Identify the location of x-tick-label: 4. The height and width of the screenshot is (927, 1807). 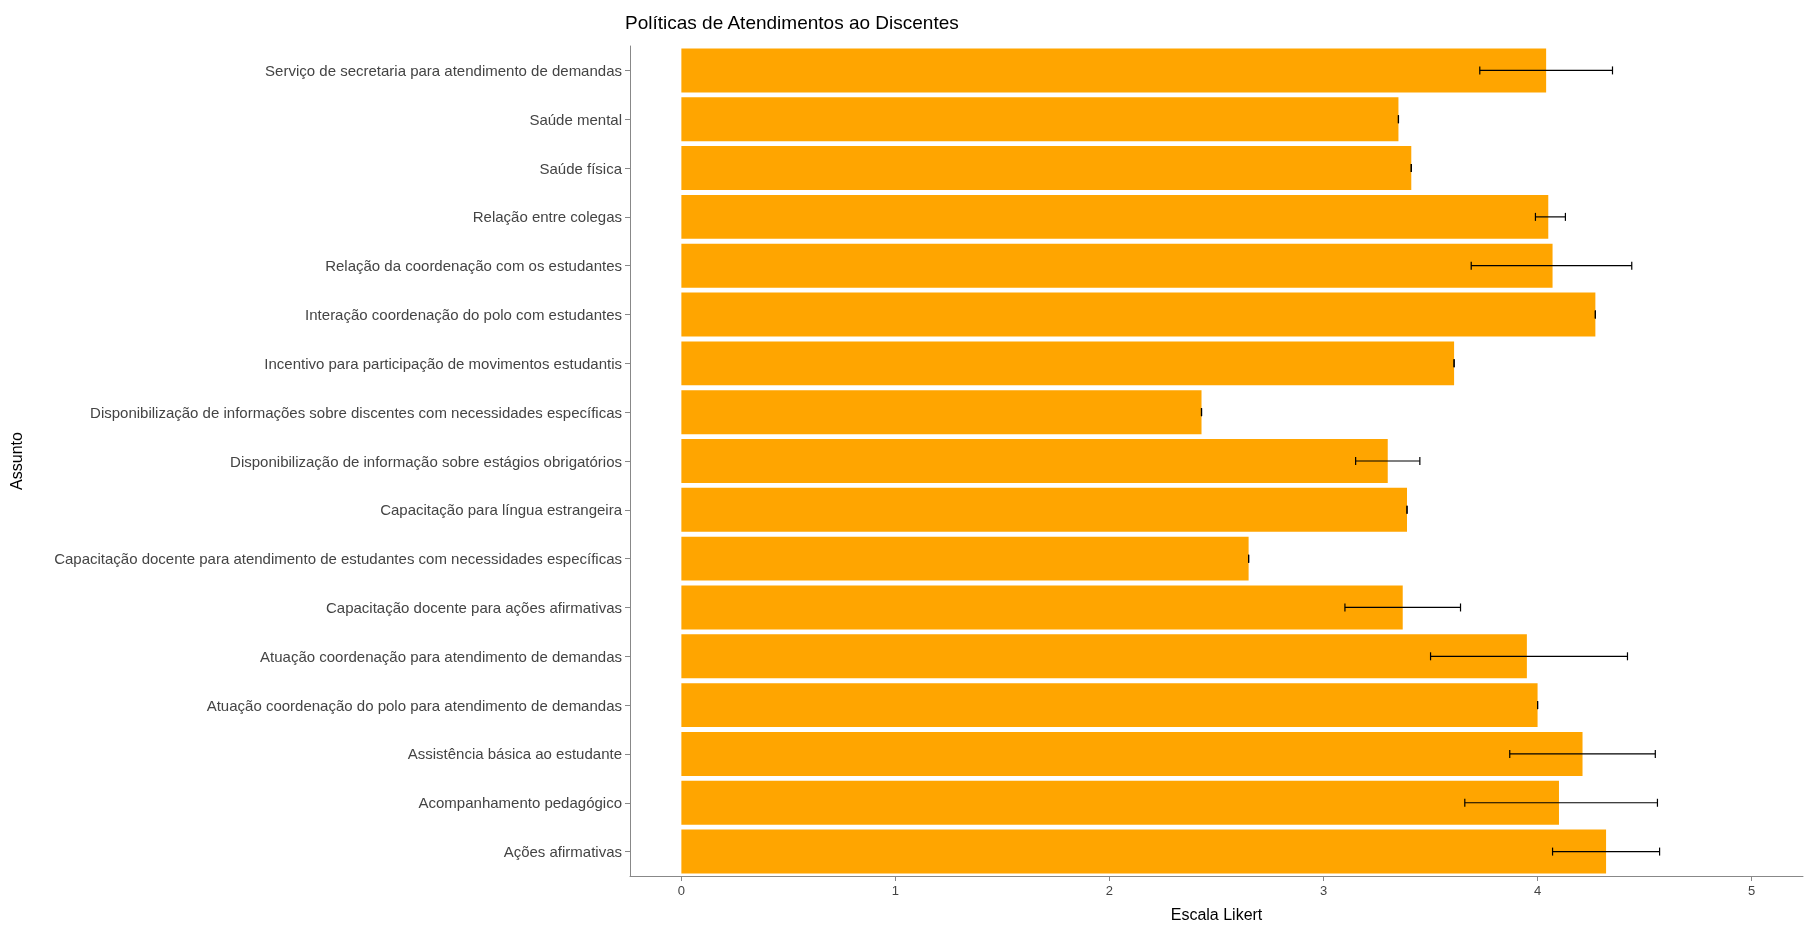
(1537, 890).